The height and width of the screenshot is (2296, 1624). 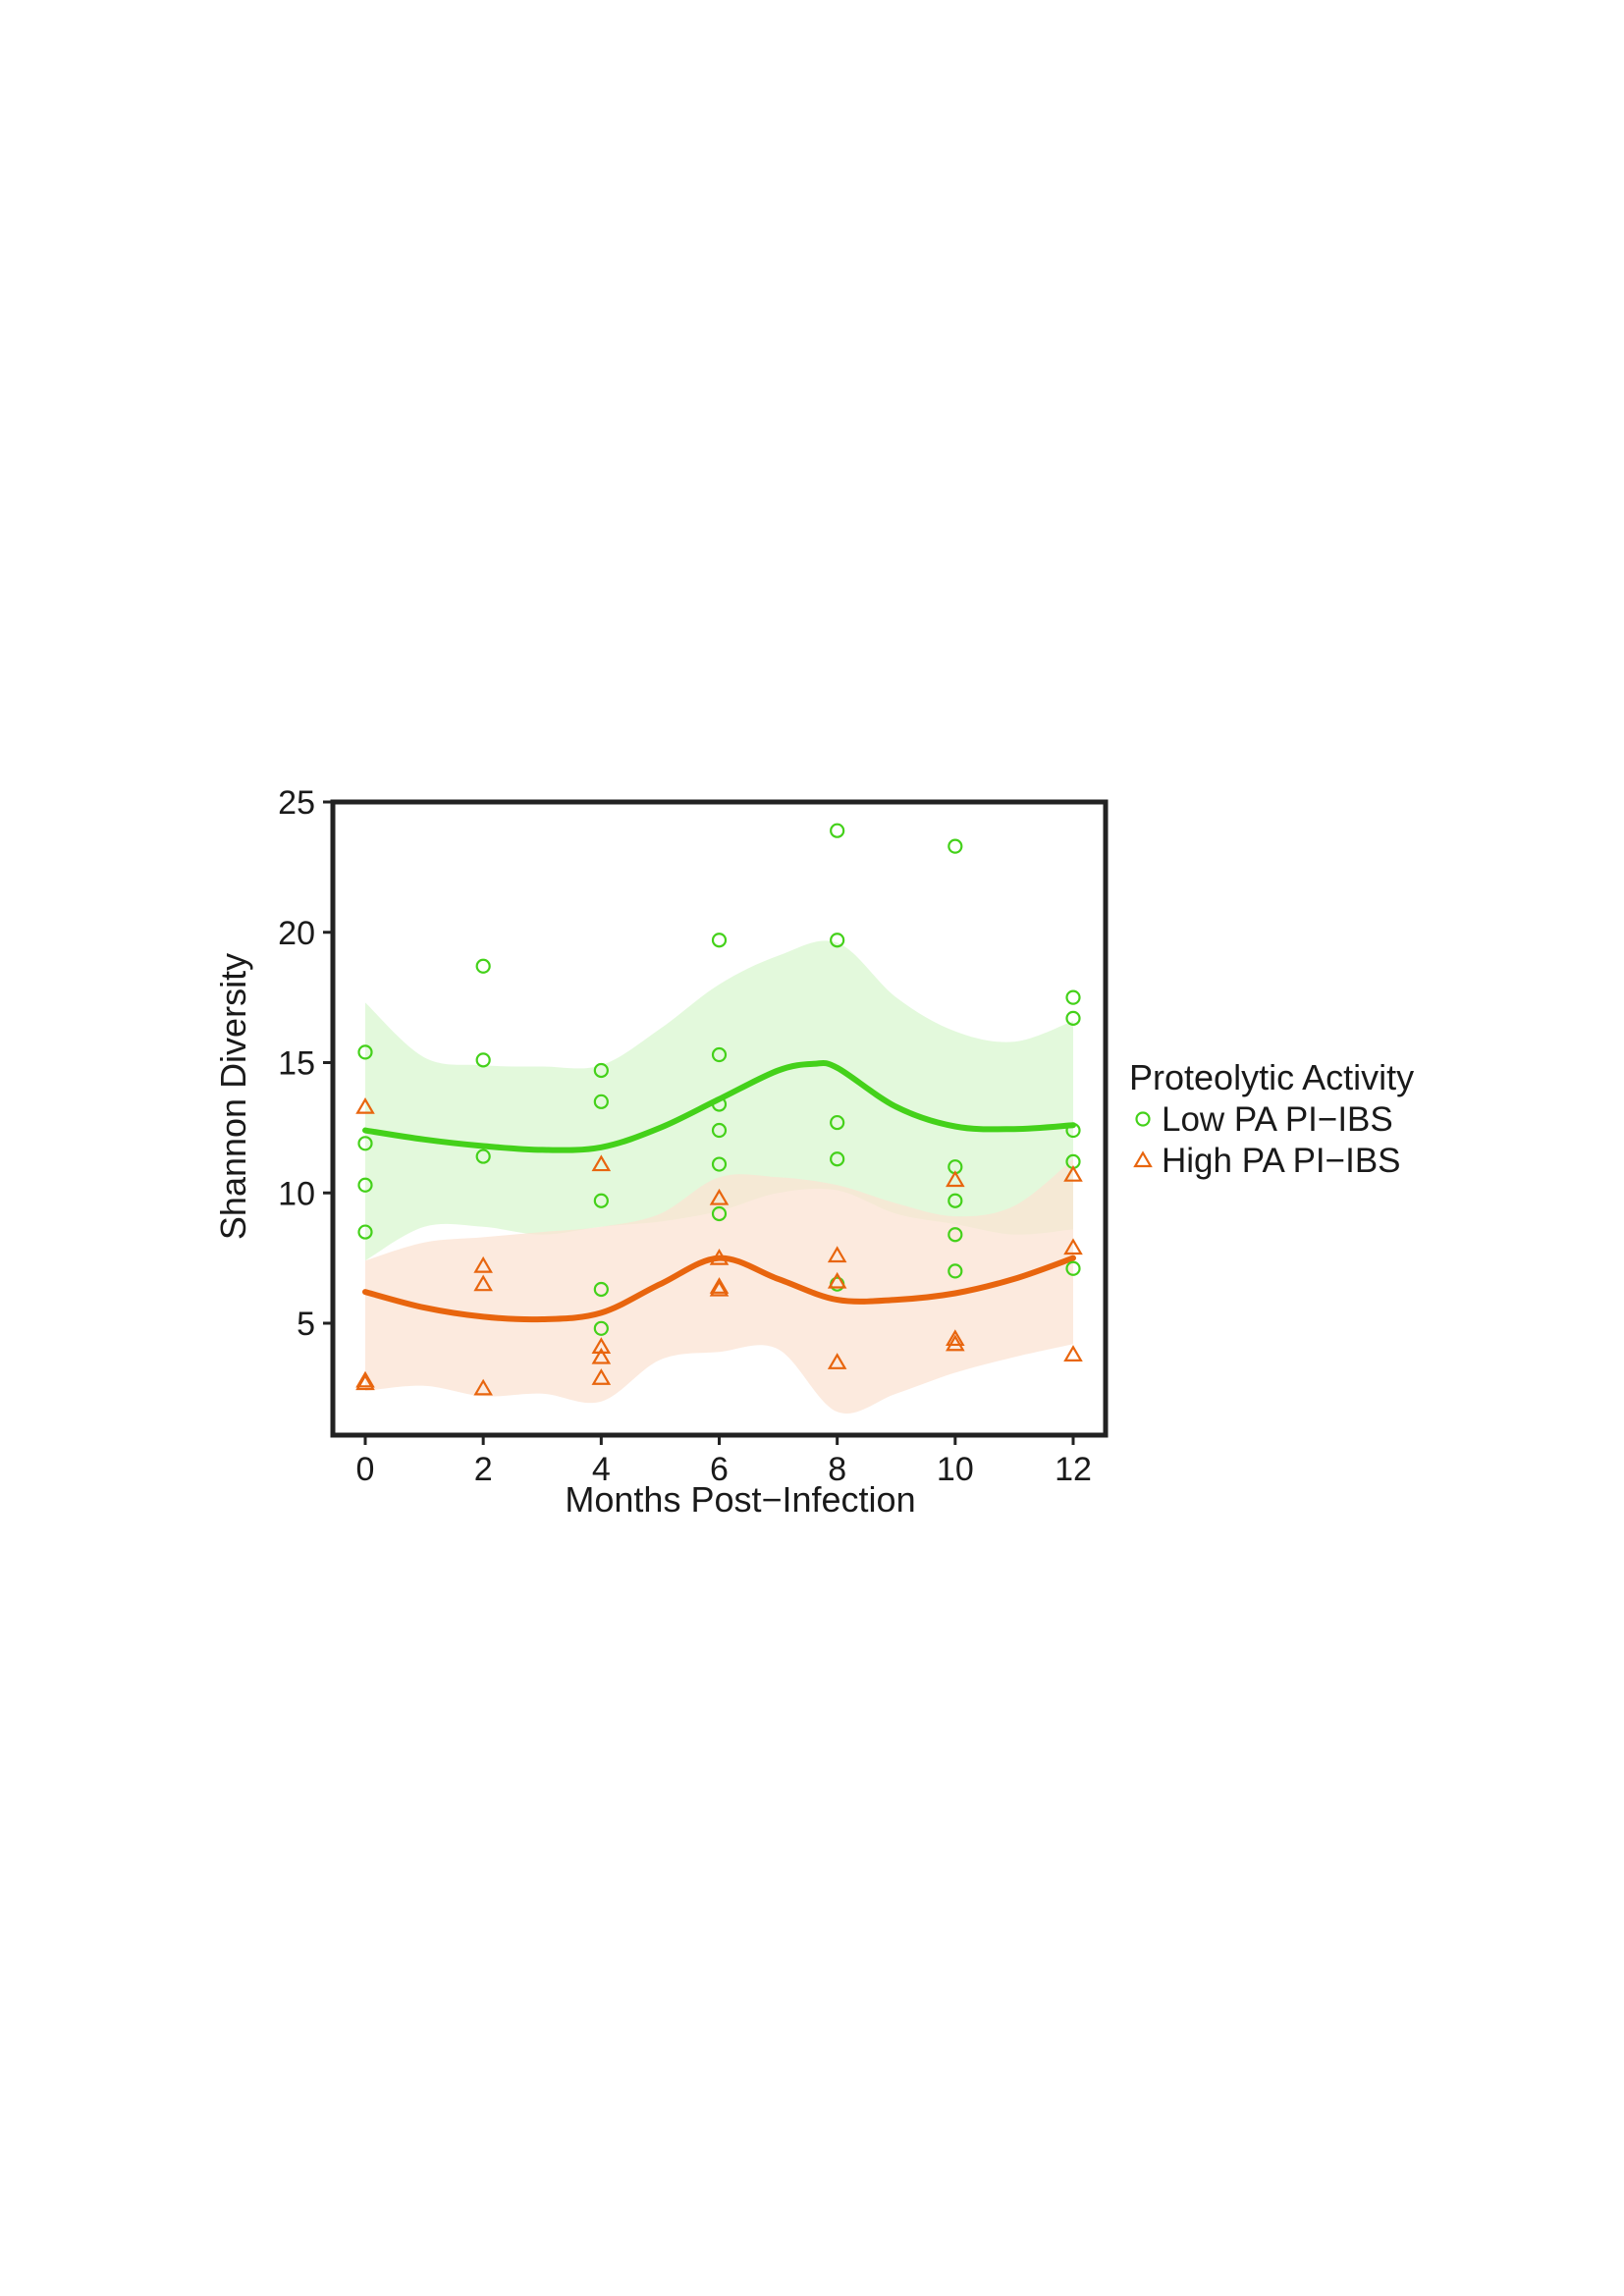 I want to click on smooth-curves, so click(x=719, y=1191).